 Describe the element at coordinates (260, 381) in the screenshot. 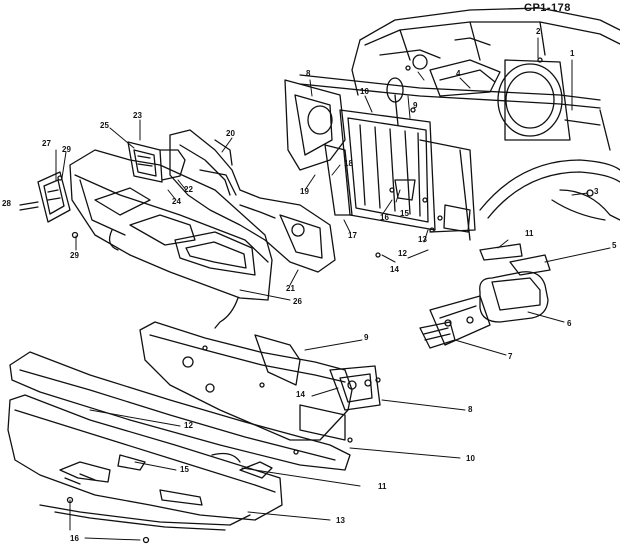

I see `bumper-reinforcement` at that location.